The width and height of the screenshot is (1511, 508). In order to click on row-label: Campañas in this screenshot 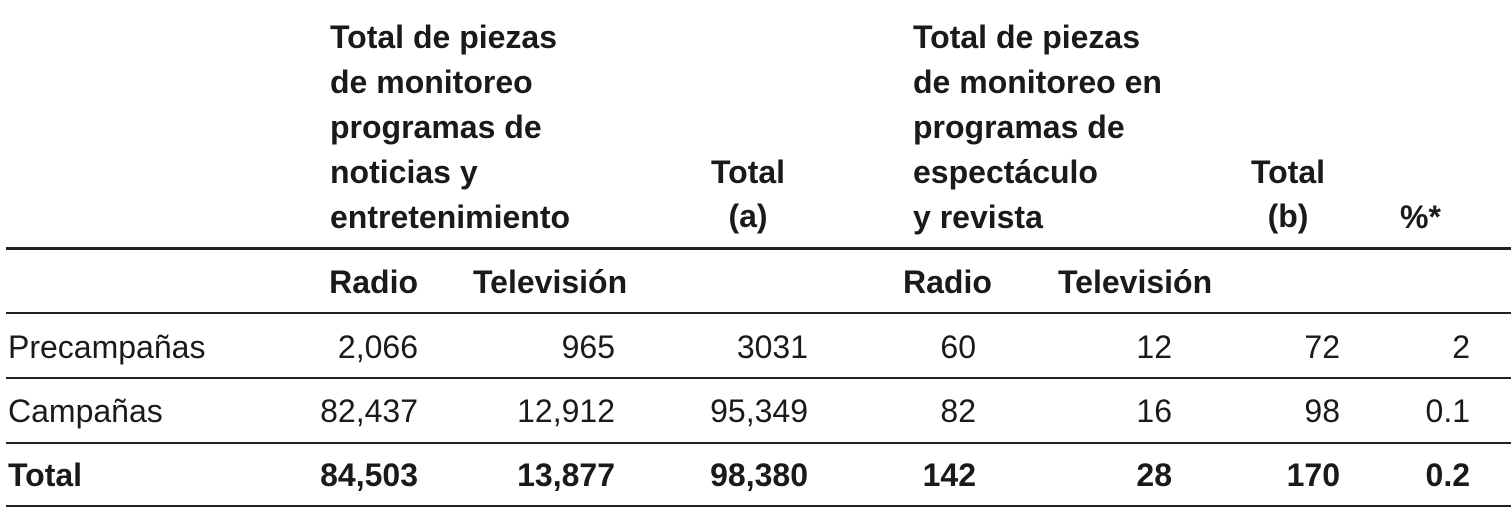, I will do `click(85, 411)`.